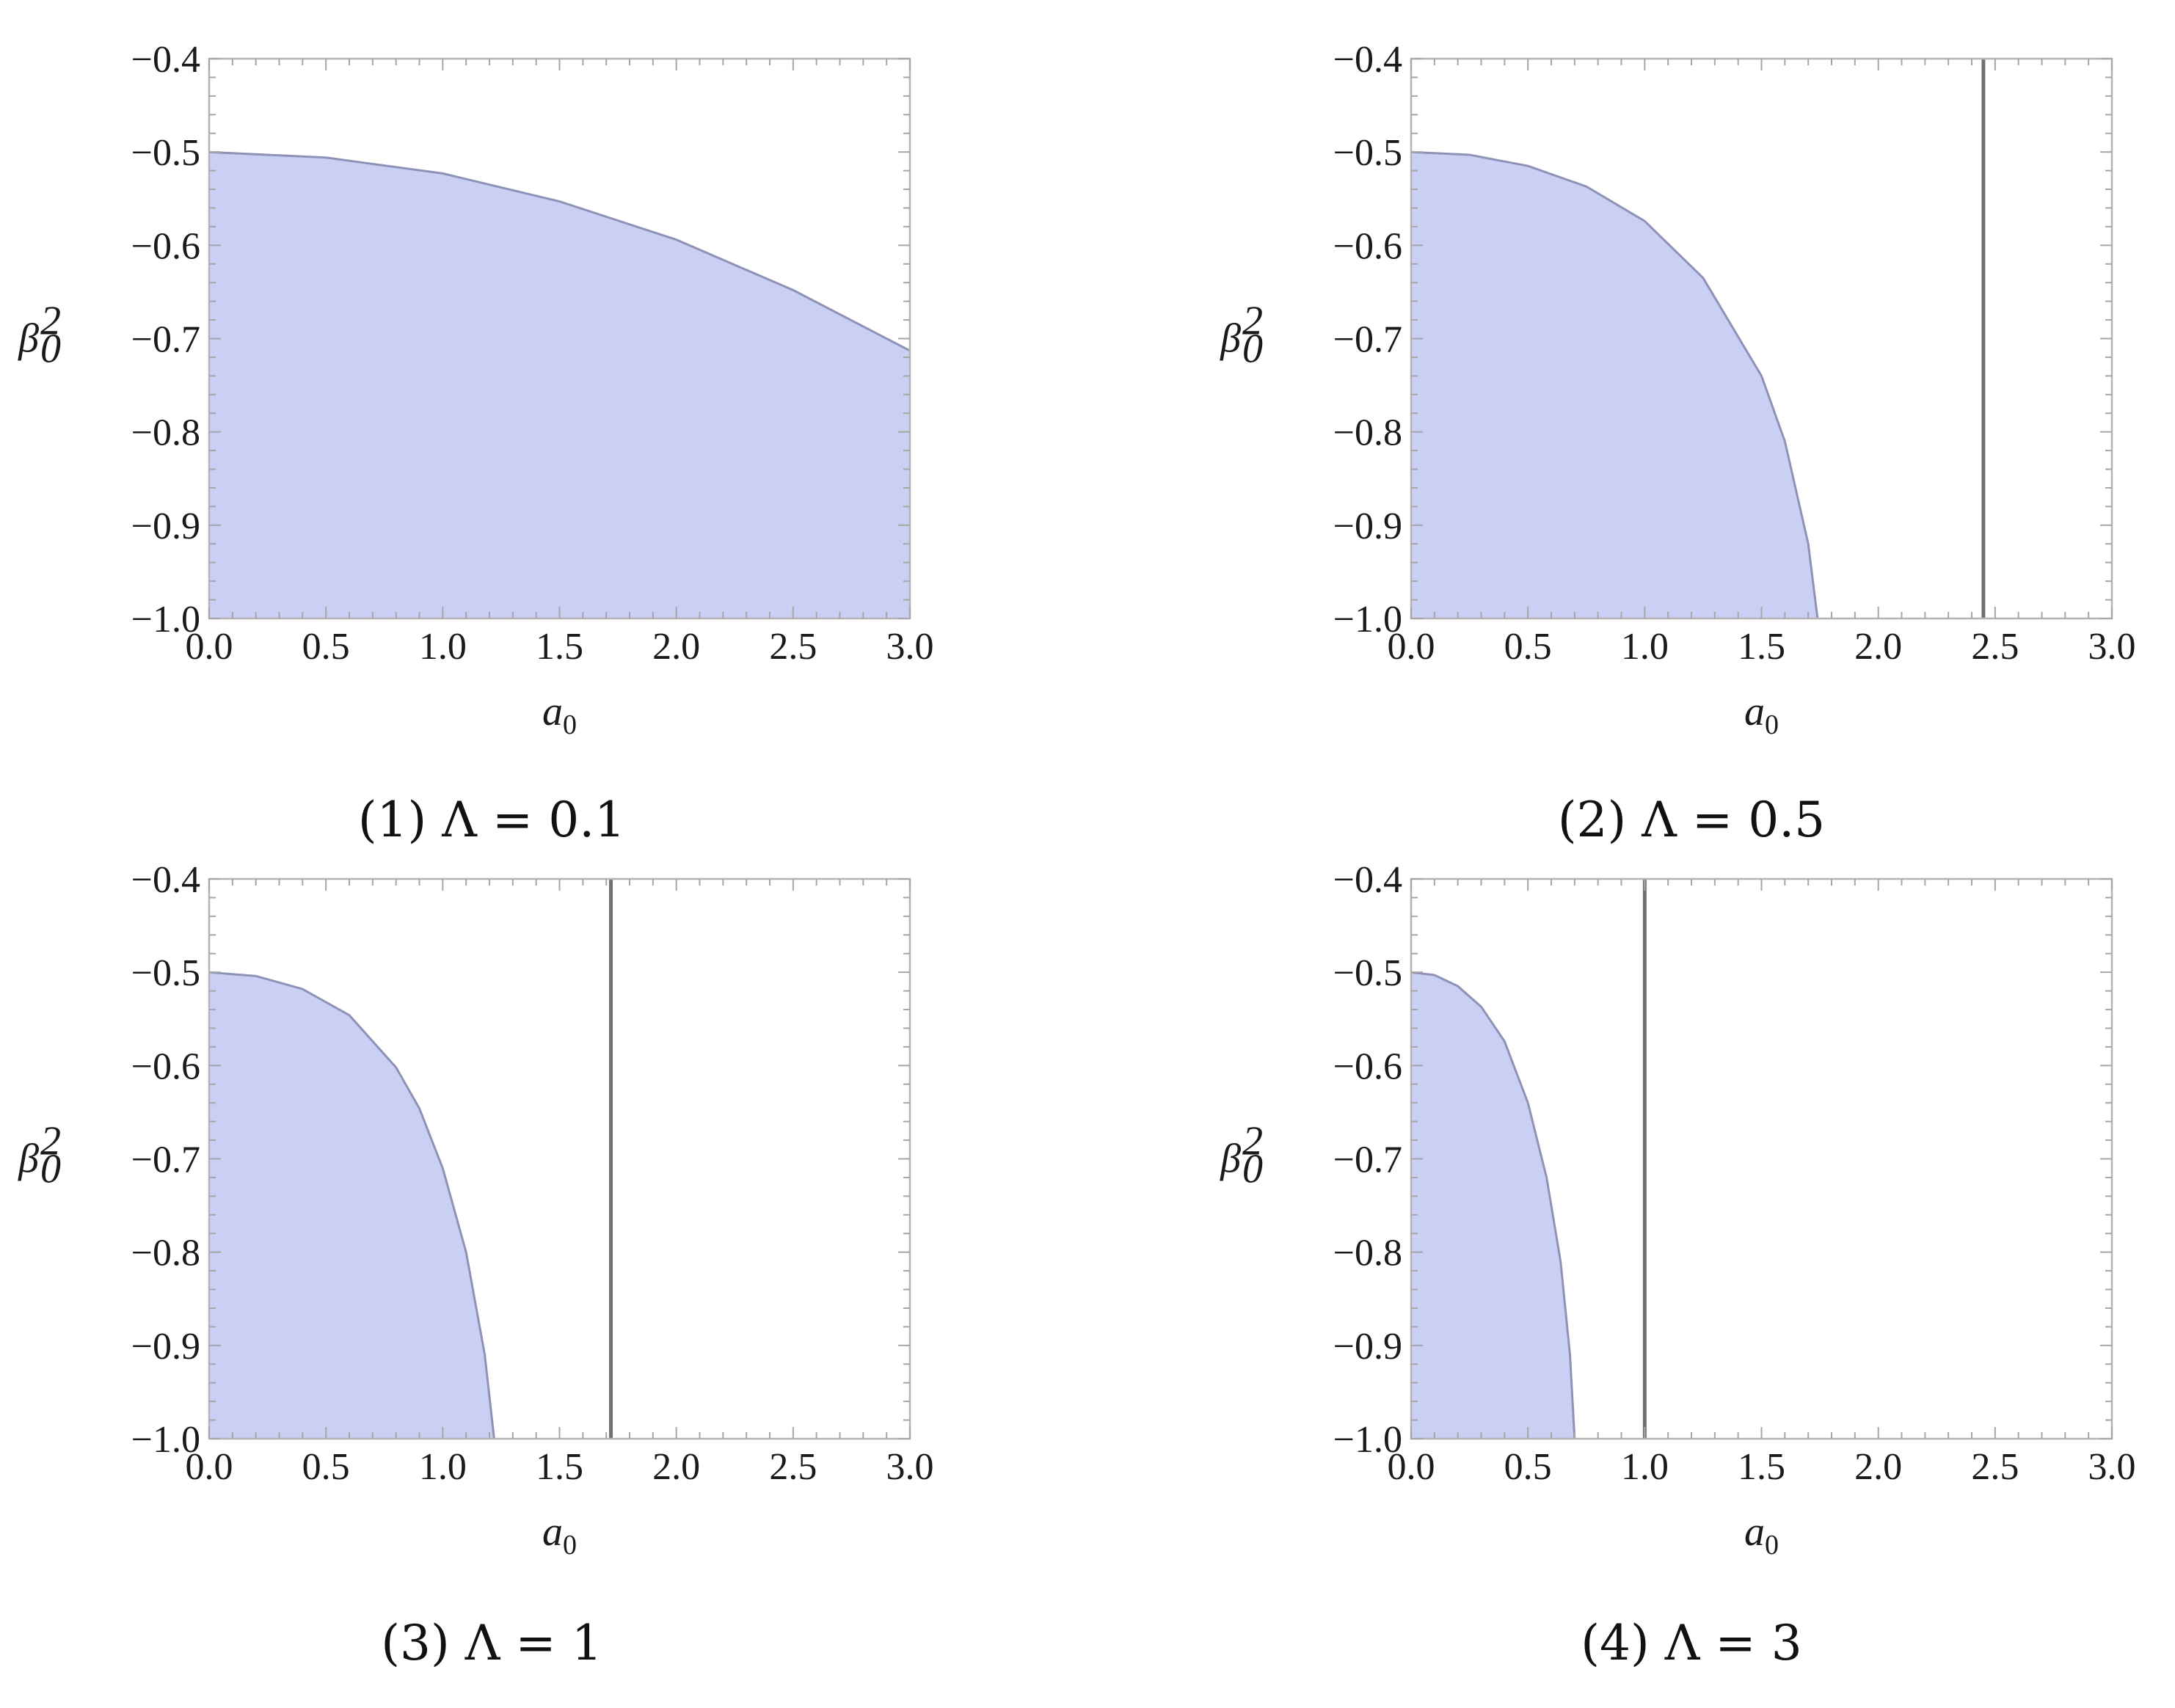  Describe the element at coordinates (491, 1643) in the screenshot. I see `panel-caption: (3) Λ = 1` at that location.